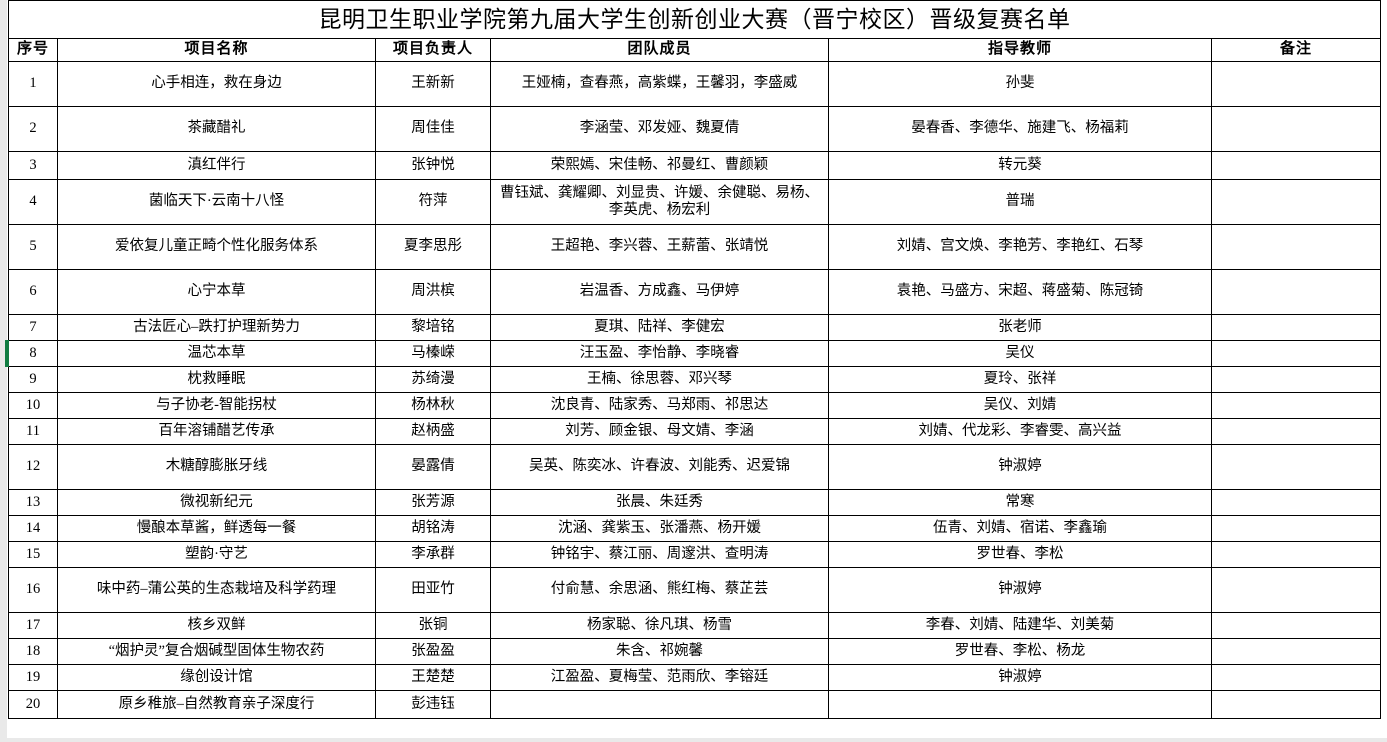 Image resolution: width=1387 pixels, height=742 pixels. I want to click on cell-members: 吴英、陈奕冰、许春波、刘能秀、迟爱锦, so click(659, 467).